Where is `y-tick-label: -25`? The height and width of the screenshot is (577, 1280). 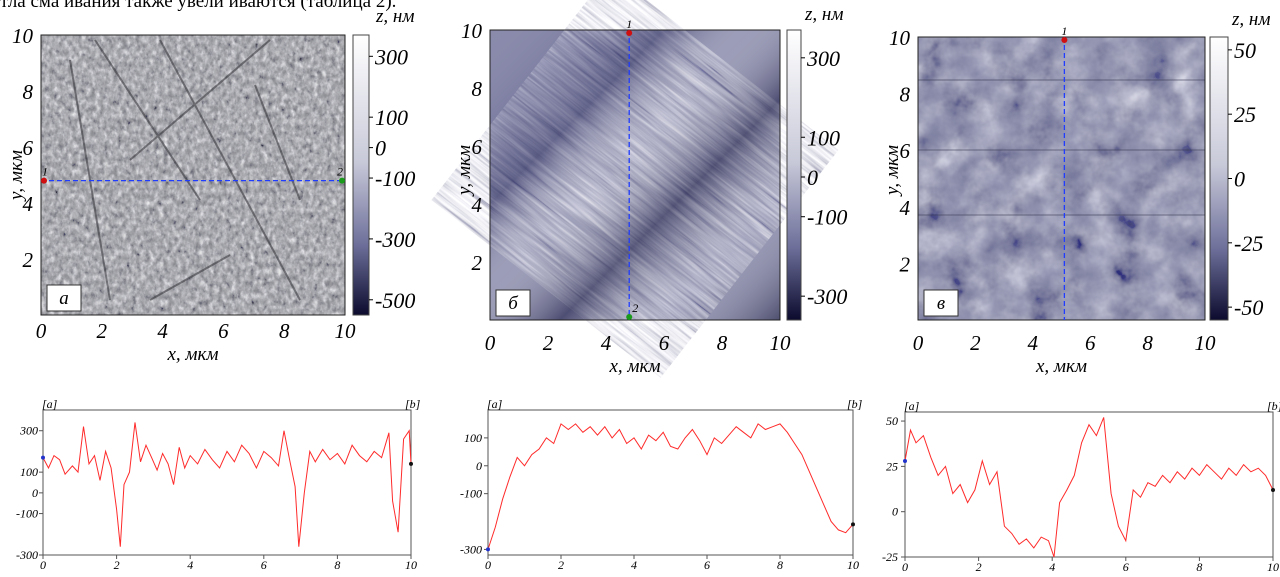 y-tick-label: -25 is located at coordinates (890, 557).